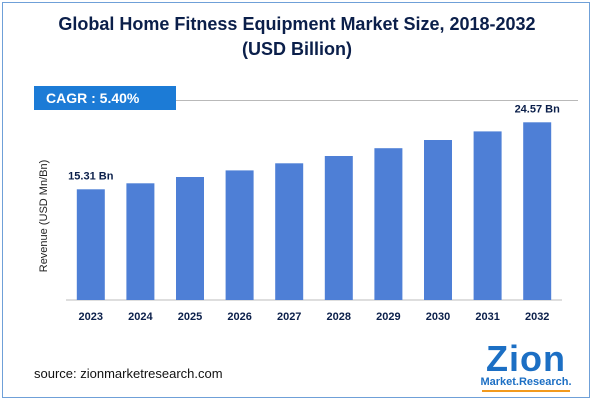 This screenshot has width=594, height=402. What do you see at coordinates (190, 317) in the screenshot?
I see `x-tick-label: 2025` at bounding box center [190, 317].